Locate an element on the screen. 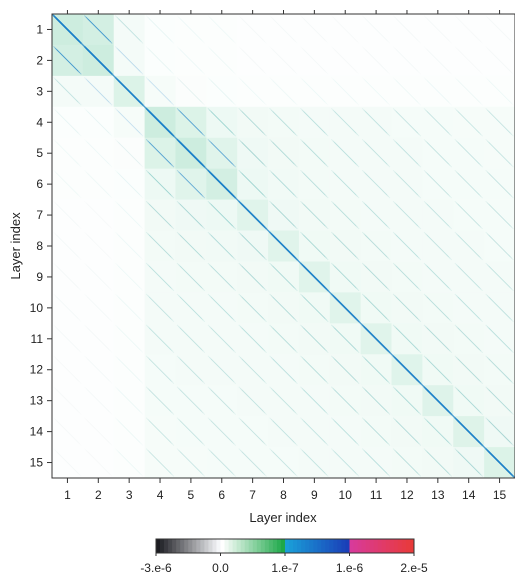 The image size is (515, 576). y-tick-label: 6 is located at coordinates (39, 184).